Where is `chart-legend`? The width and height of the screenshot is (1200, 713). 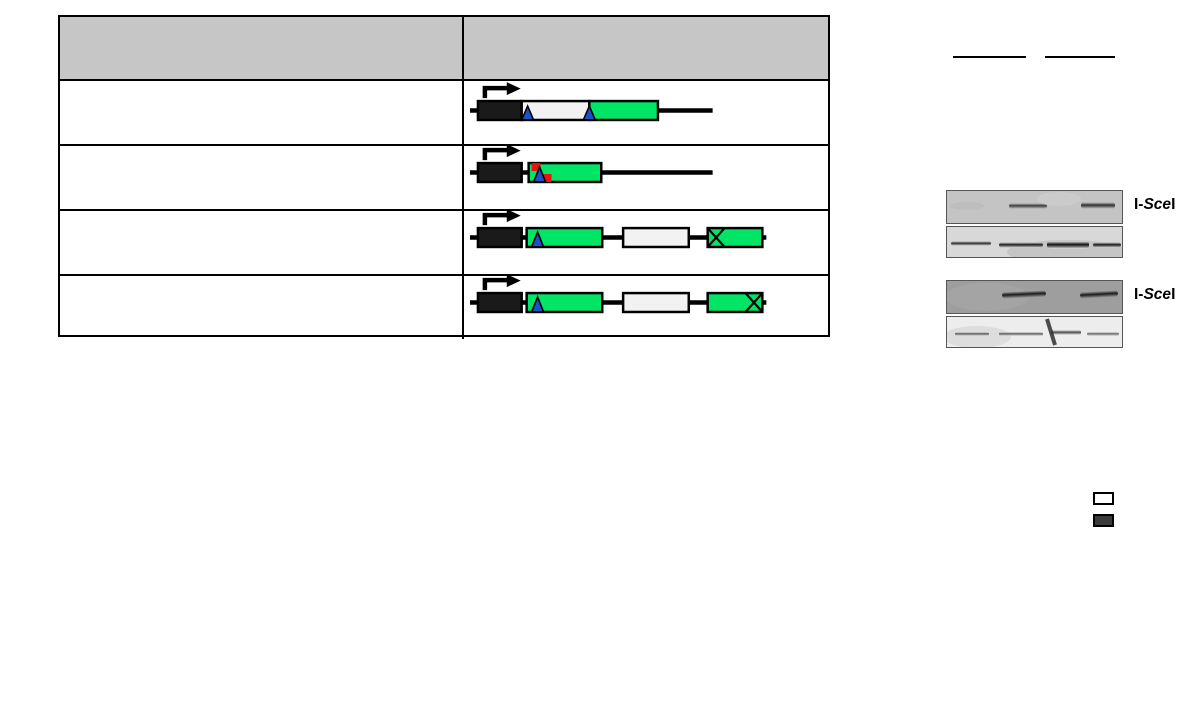 chart-legend is located at coordinates (1107, 514).